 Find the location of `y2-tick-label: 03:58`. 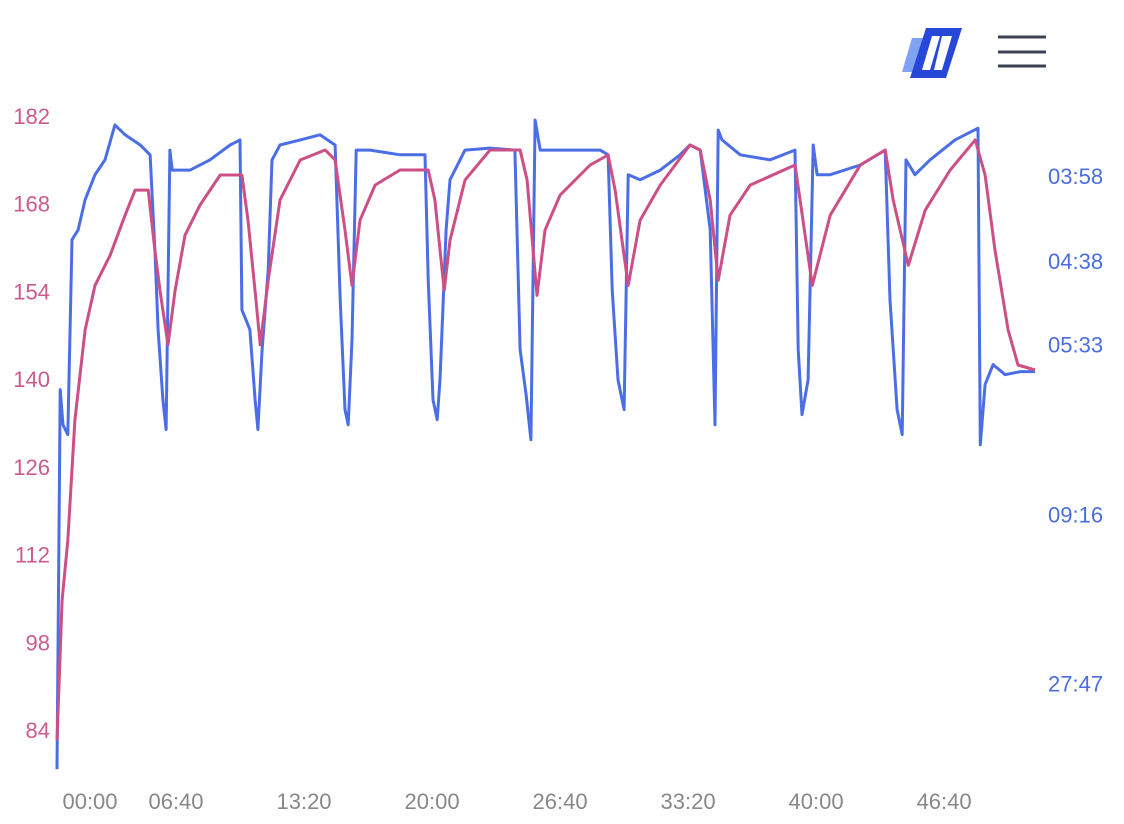

y2-tick-label: 03:58 is located at coordinates (1075, 176).